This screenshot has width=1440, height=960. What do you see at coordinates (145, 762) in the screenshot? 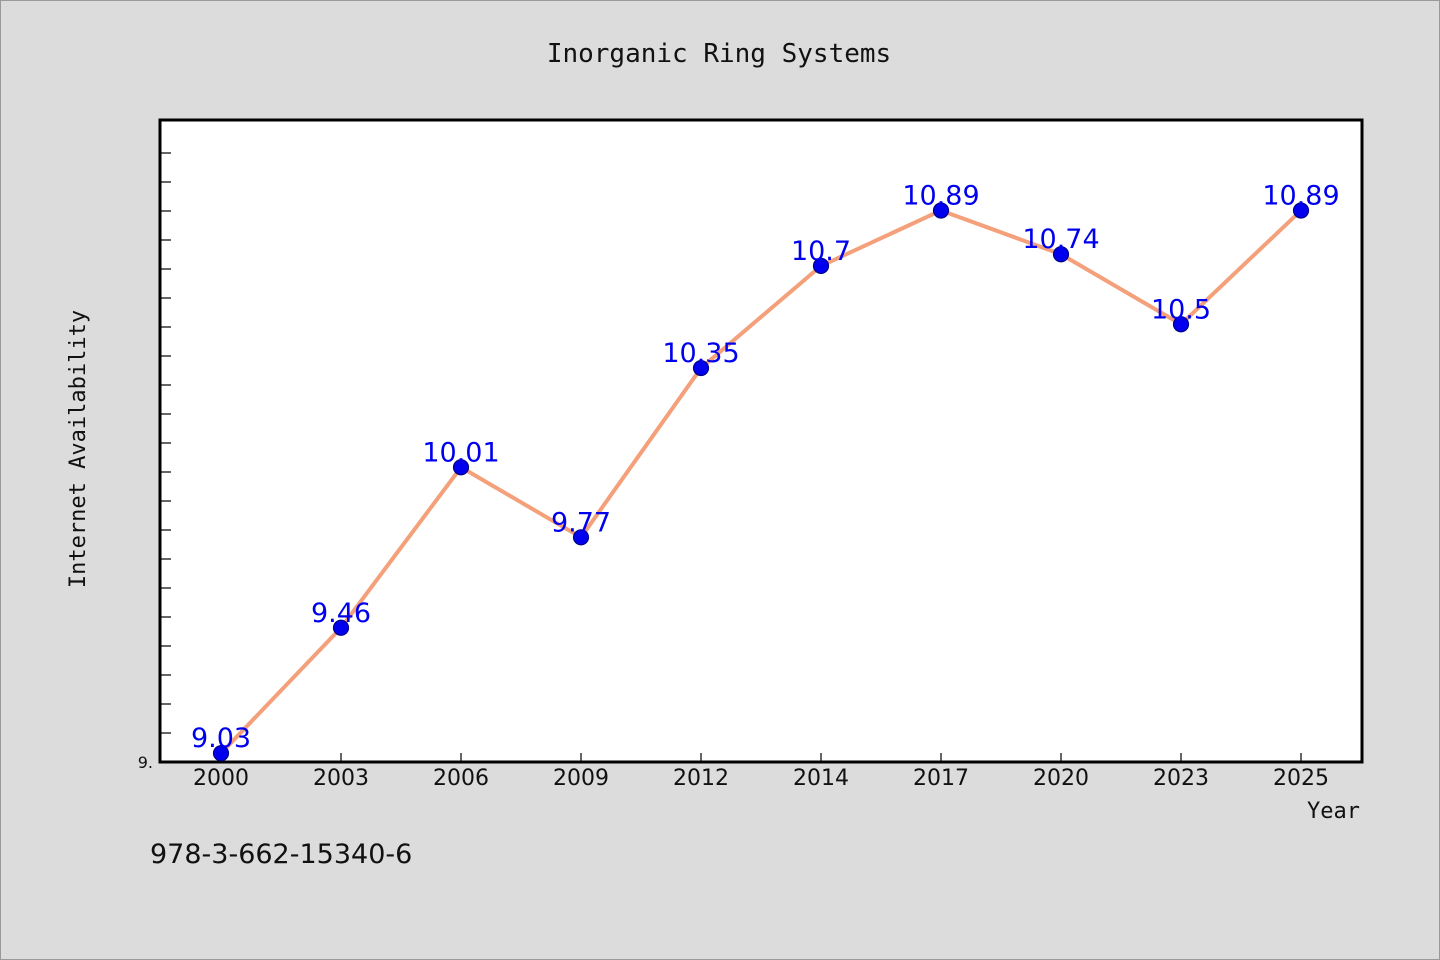
I see `y-tick-label: 9.` at bounding box center [145, 762].